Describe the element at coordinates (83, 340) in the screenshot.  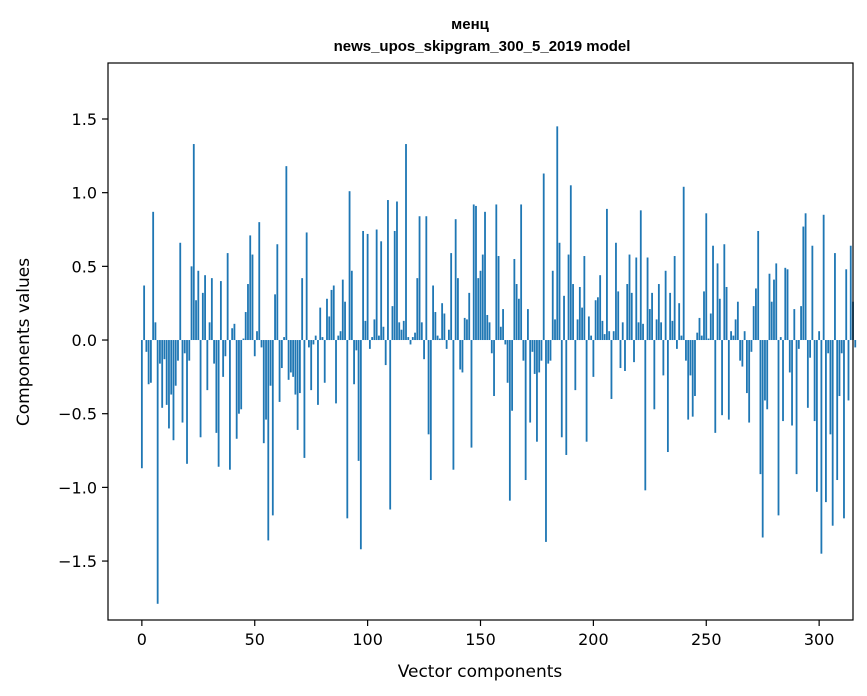
I see `y-axis: −1.5 −1.0 −0.5 0.0 0.5 1.0 1.5` at that location.